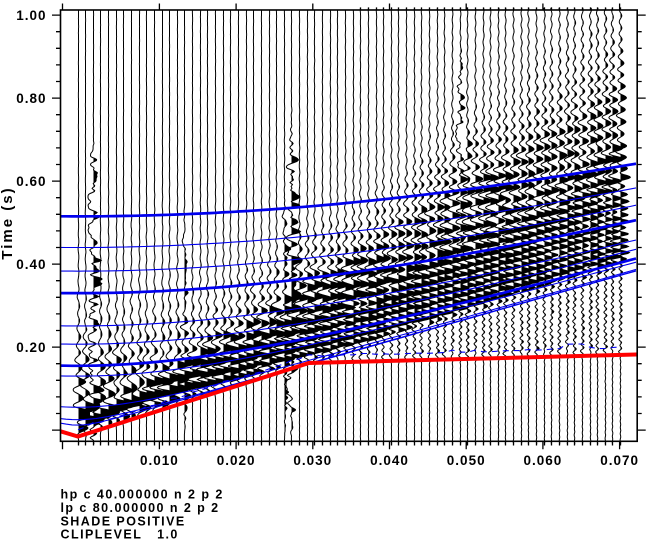 The height and width of the screenshot is (542, 646). Describe the element at coordinates (466, 460) in the screenshot. I see `svg-text: 0.050` at that location.